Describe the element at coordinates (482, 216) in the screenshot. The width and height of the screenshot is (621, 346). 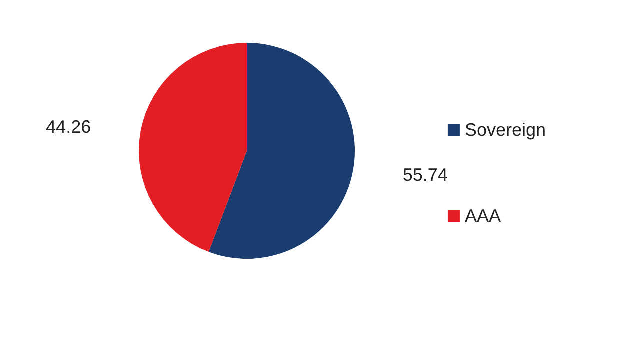
I see `legend-label: AAA` at that location.